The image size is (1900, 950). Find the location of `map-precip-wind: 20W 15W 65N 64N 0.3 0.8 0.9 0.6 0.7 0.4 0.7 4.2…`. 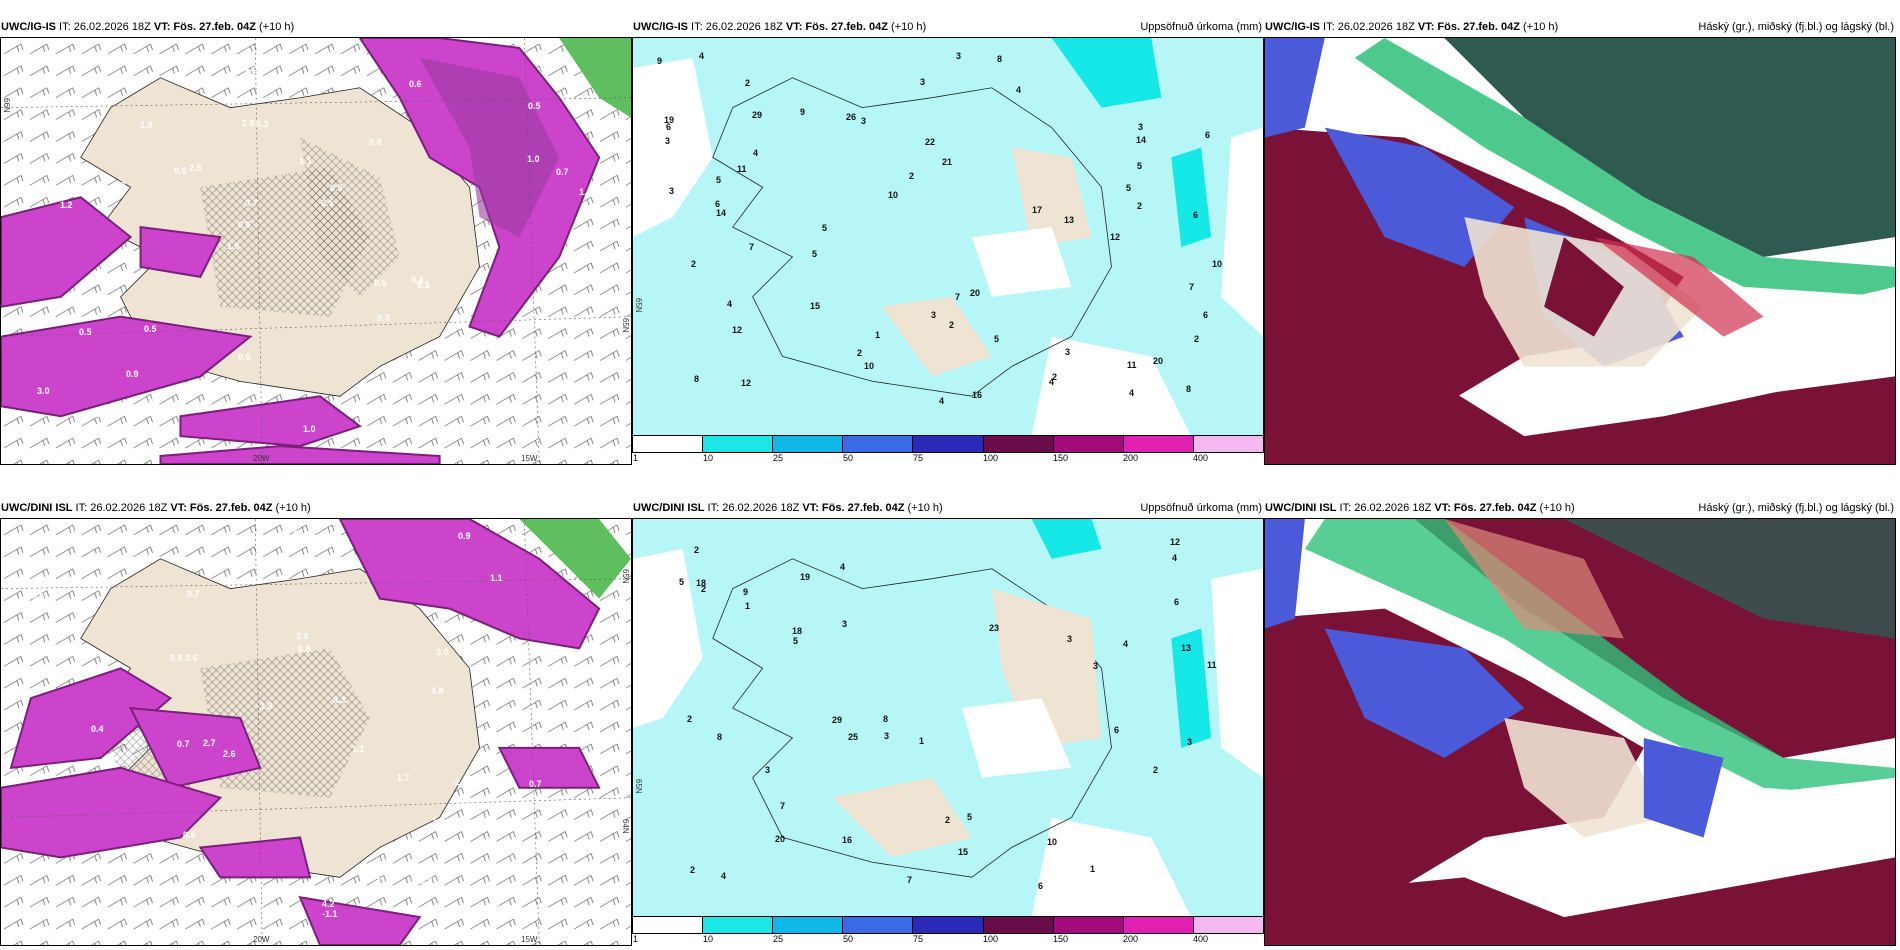

map-precip-wind: 20W 15W 65N 64N 0.3 0.8 0.9 0.6 0.7 0.4 0.7 4.2… is located at coordinates (316, 732).